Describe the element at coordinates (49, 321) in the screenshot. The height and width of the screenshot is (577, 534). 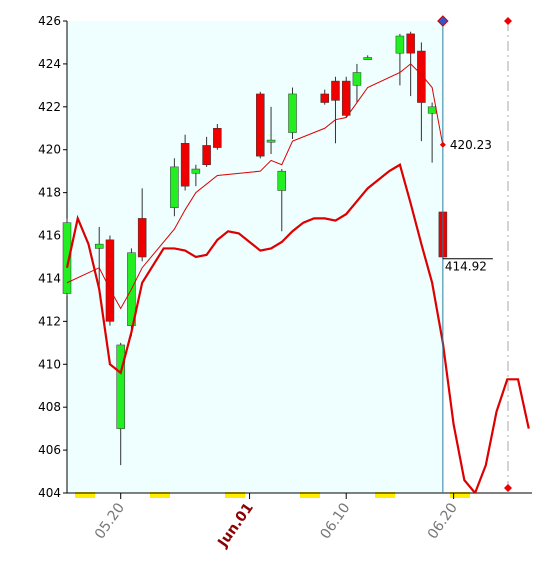
I see `y-tick-label: 412` at that location.